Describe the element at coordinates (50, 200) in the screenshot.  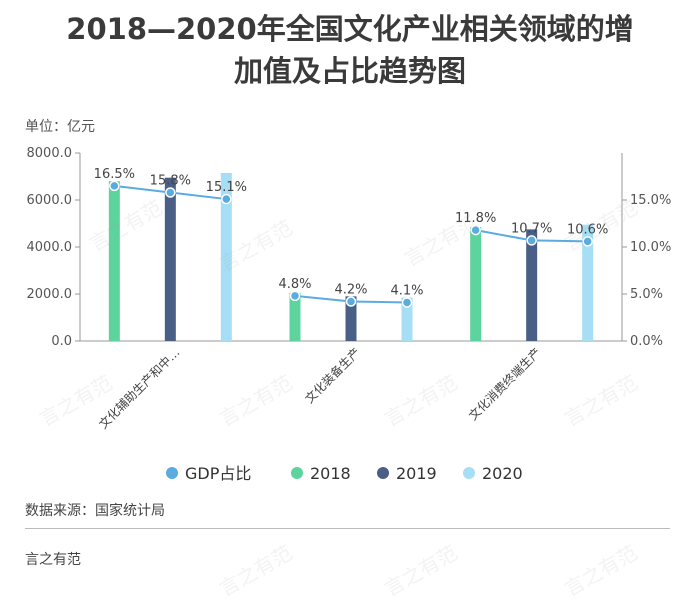
I see `y-left-tick-label: 6000.0` at that location.